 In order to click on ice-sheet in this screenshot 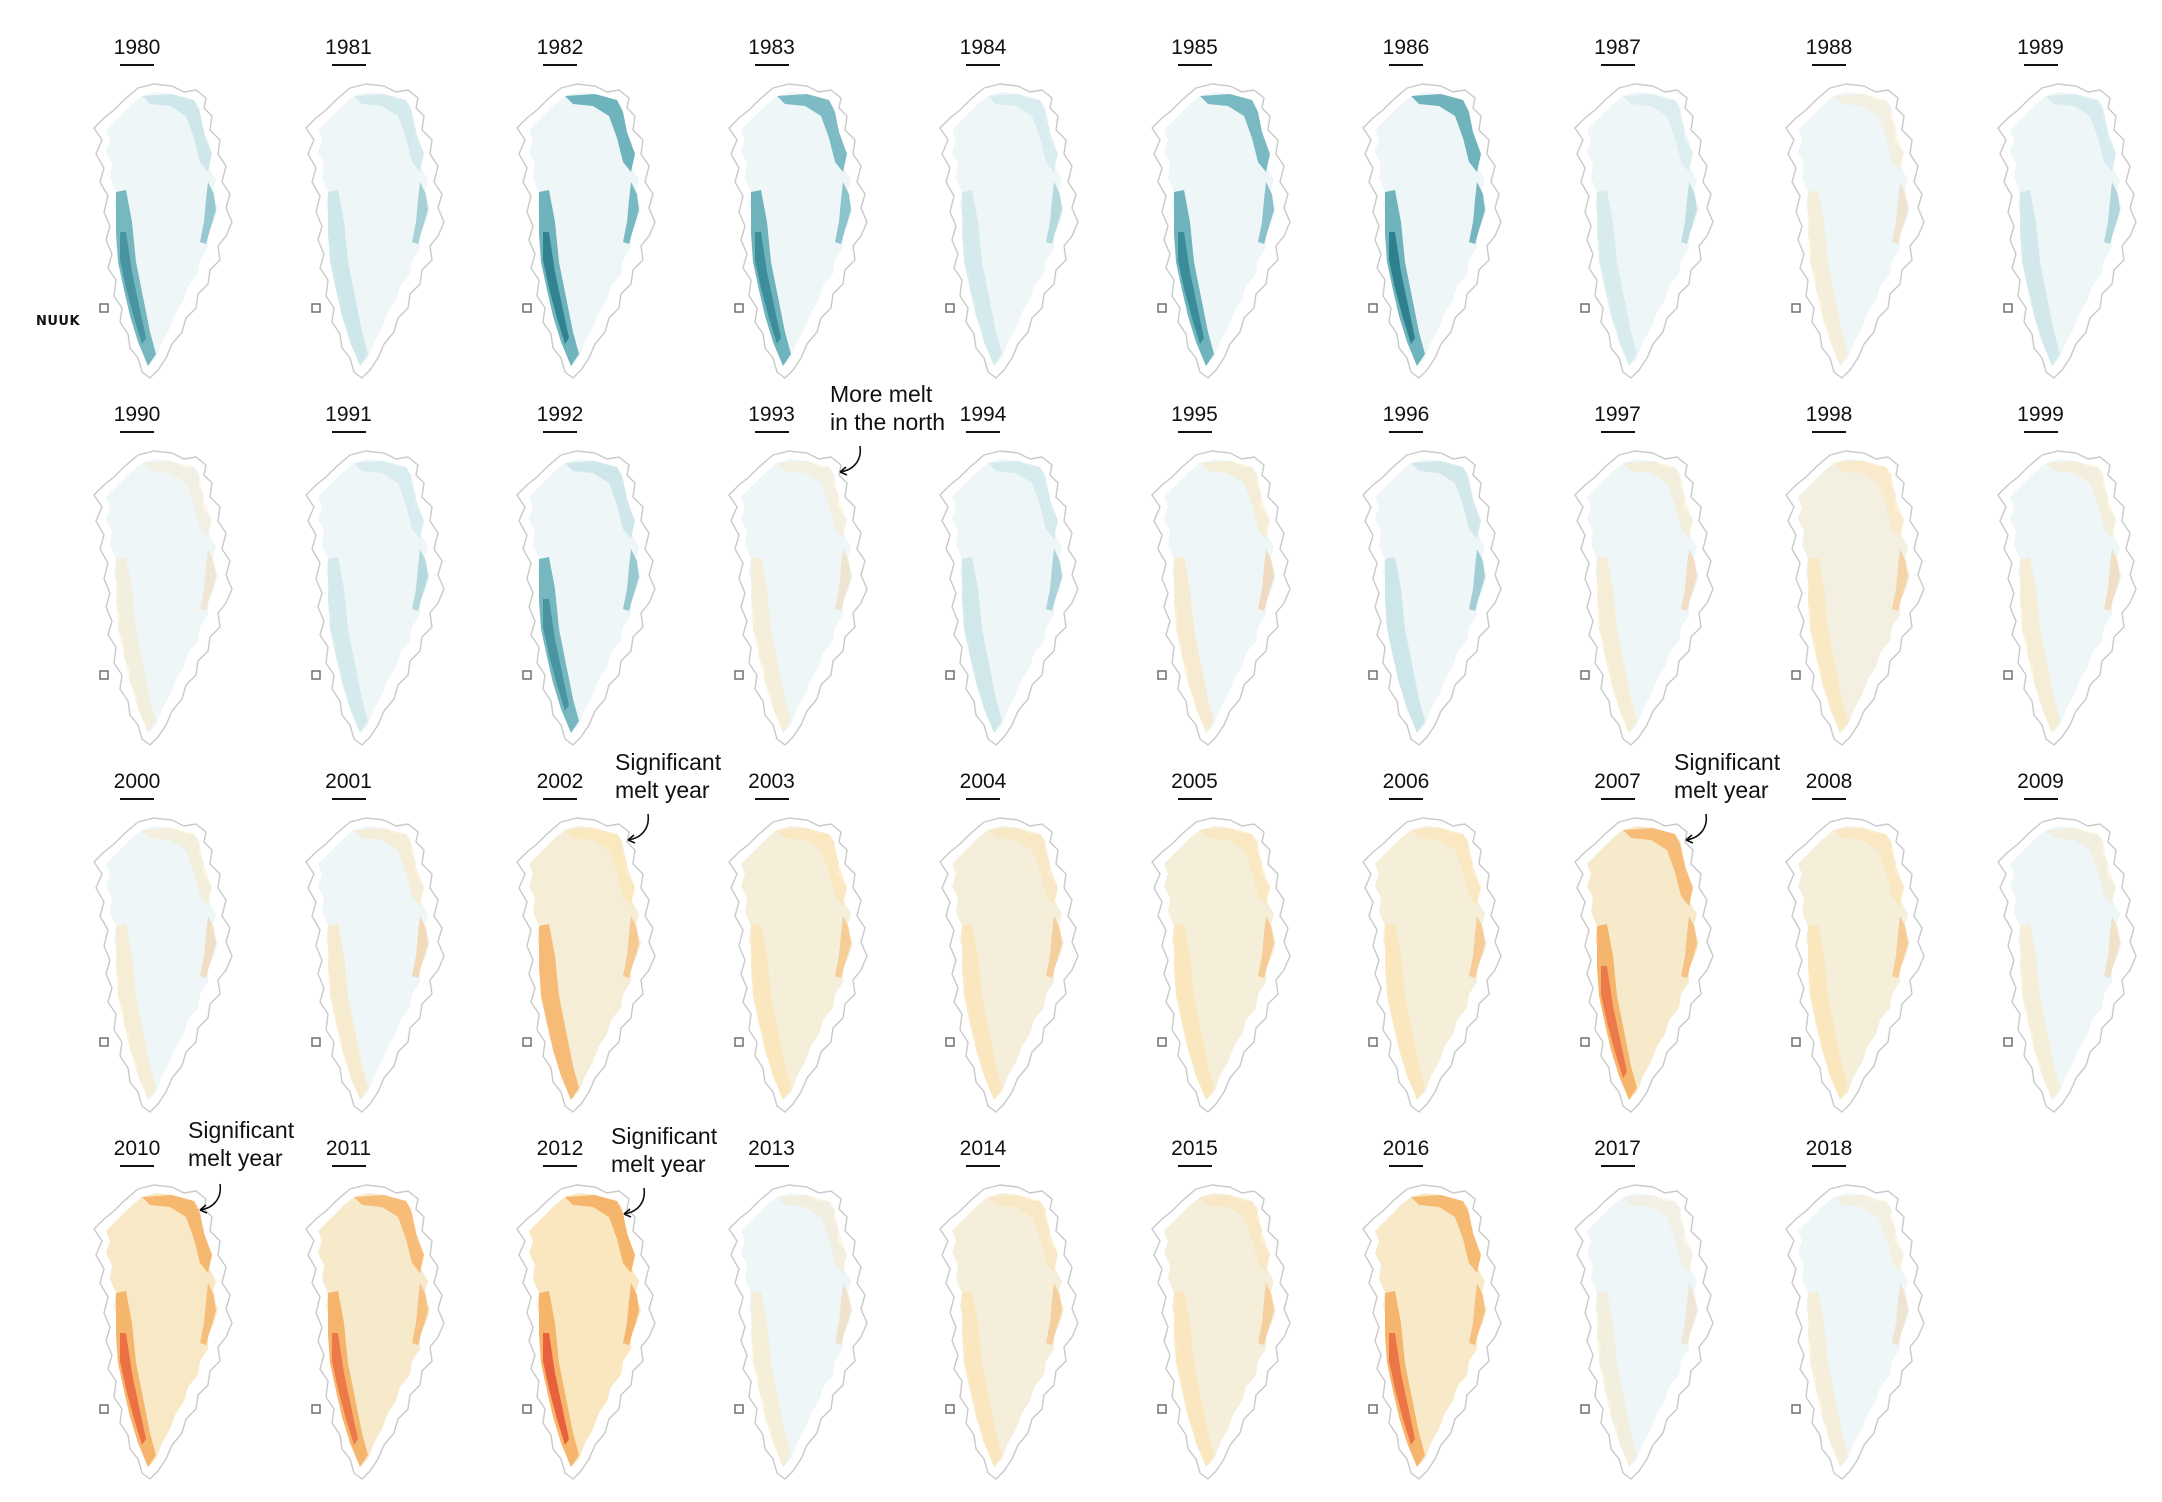, I will do `click(162, 596)`.